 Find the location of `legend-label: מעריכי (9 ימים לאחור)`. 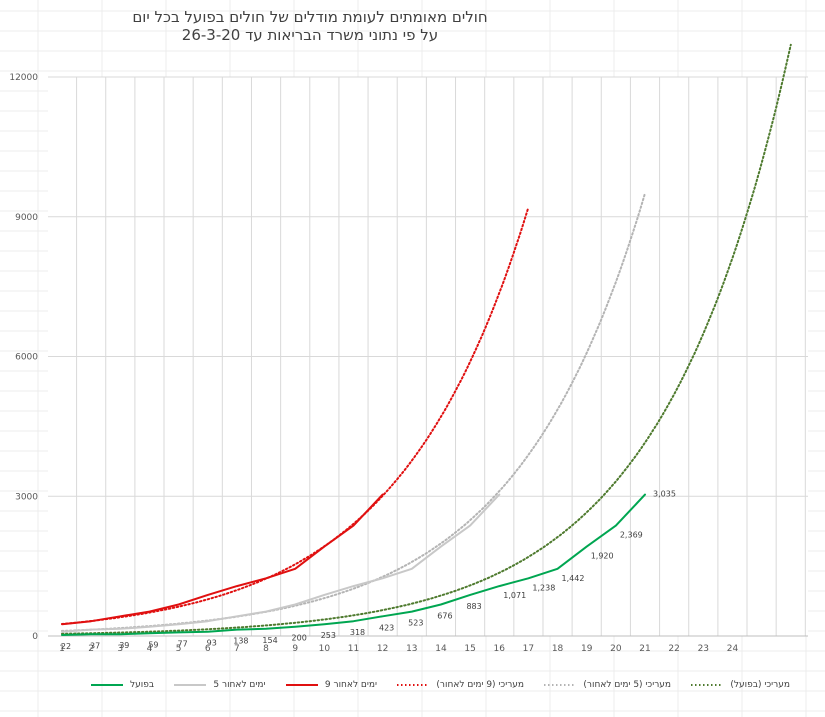

legend-label: מעריכי (9 ימים לאחור) is located at coordinates (480, 685).